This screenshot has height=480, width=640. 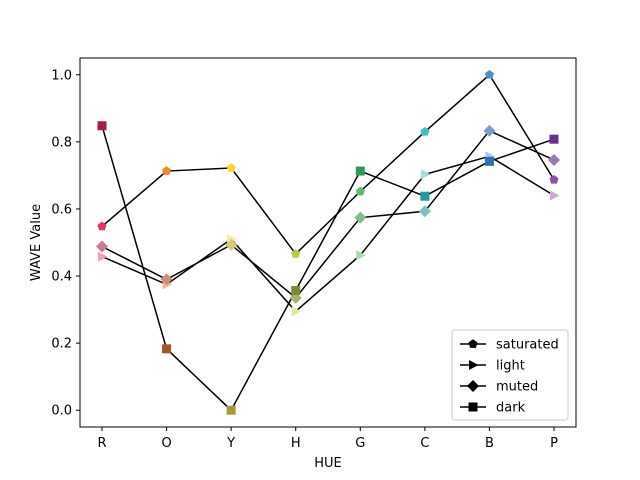 I want to click on data-point-saturated-B, so click(x=489, y=74).